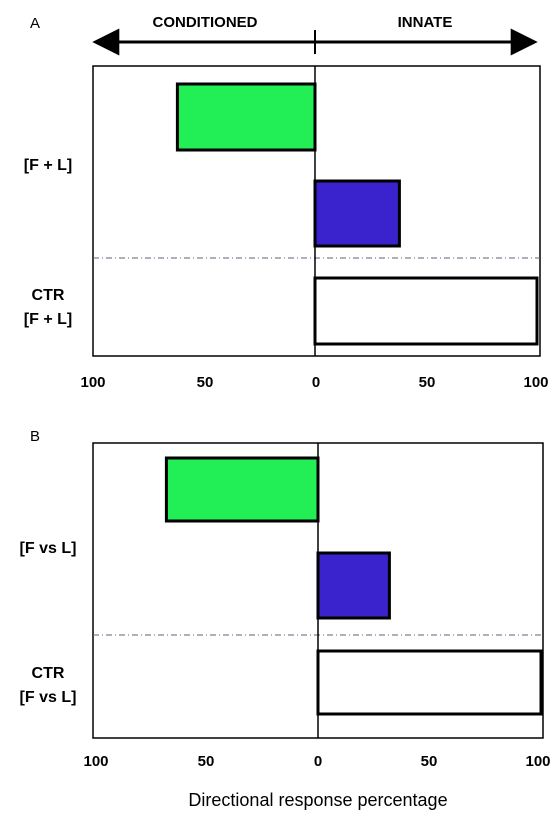  What do you see at coordinates (35, 436) in the screenshot?
I see `panel-letter-b: B` at bounding box center [35, 436].